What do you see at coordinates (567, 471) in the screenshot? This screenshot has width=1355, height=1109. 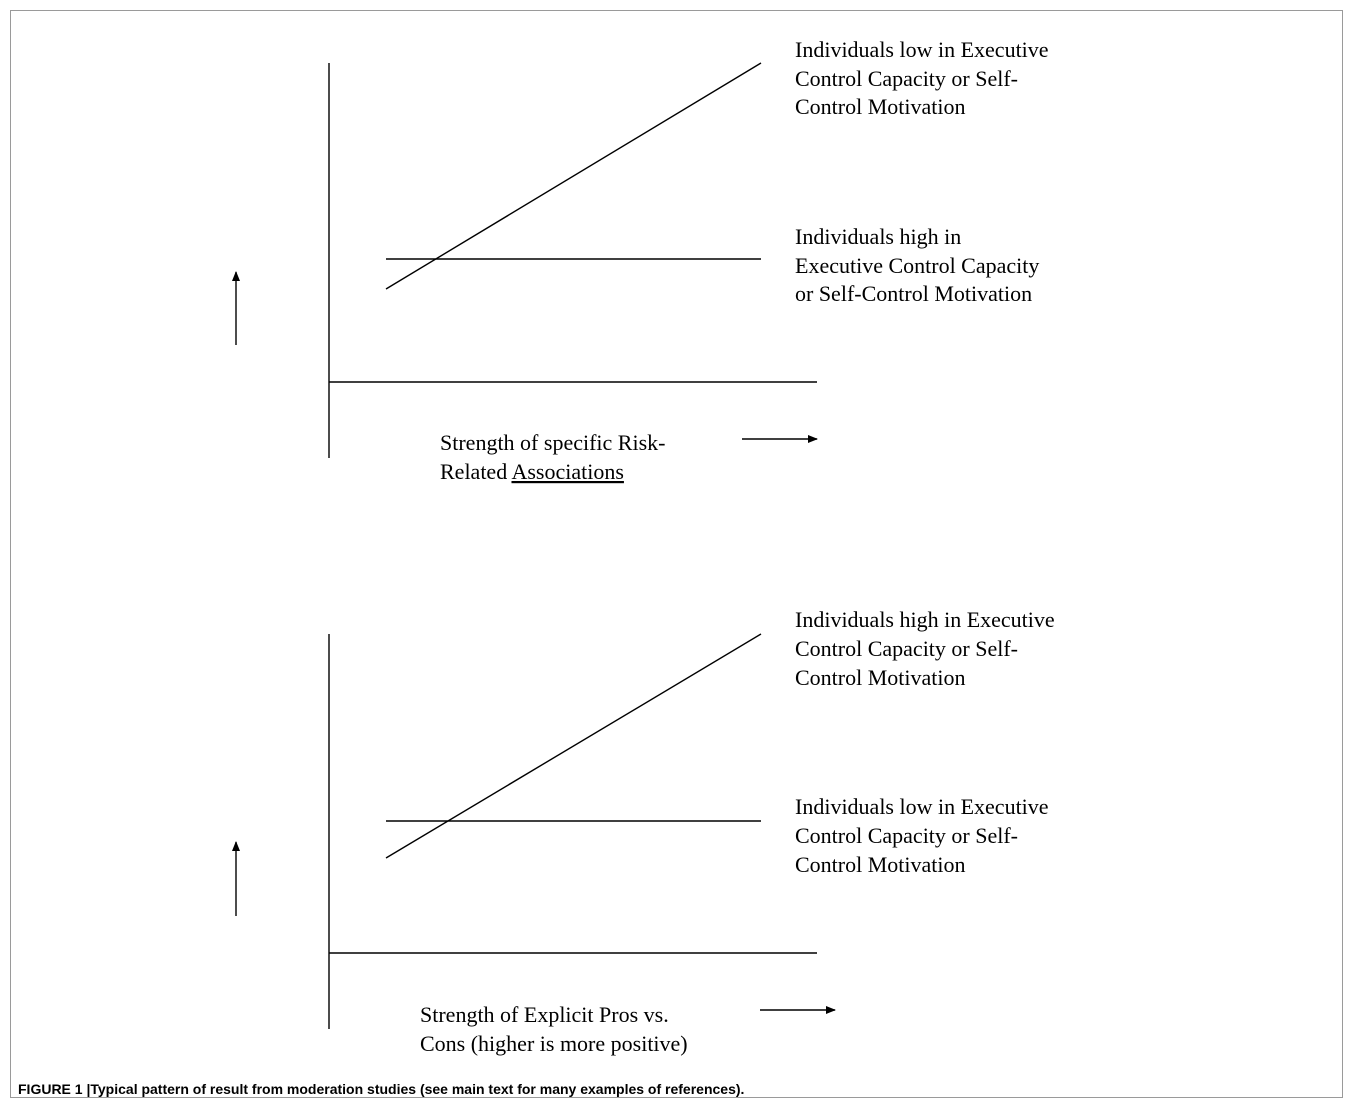 I see `panel-1-x-axis-label-underlined: Associations` at bounding box center [567, 471].